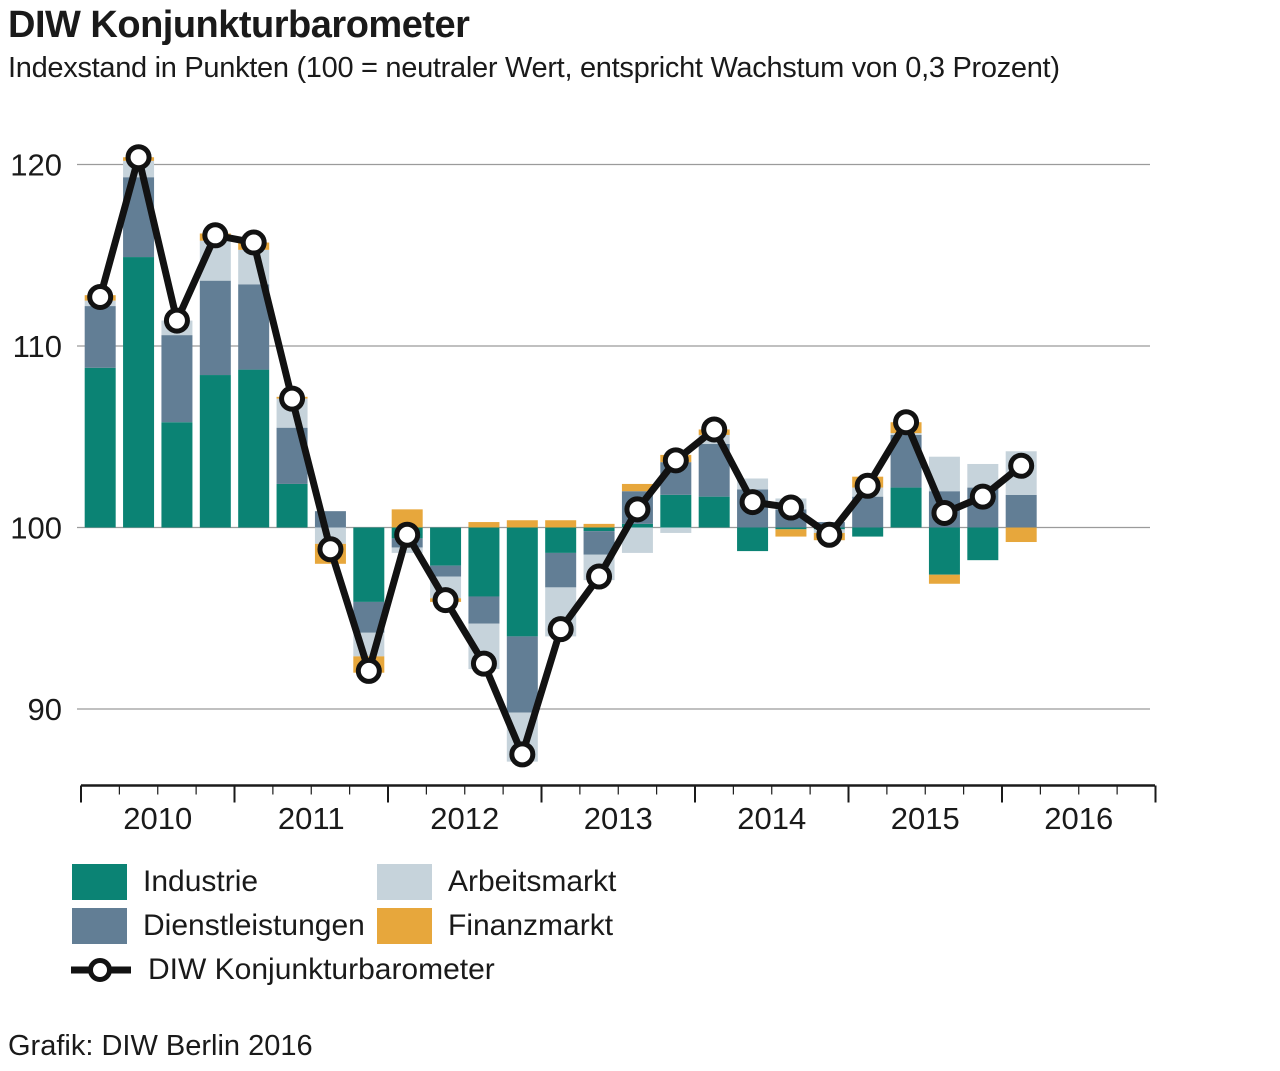 Image resolution: width=1280 pixels, height=1071 pixels. I want to click on legend-item-barometer: DIW Konjunkturbarometer, so click(282, 970).